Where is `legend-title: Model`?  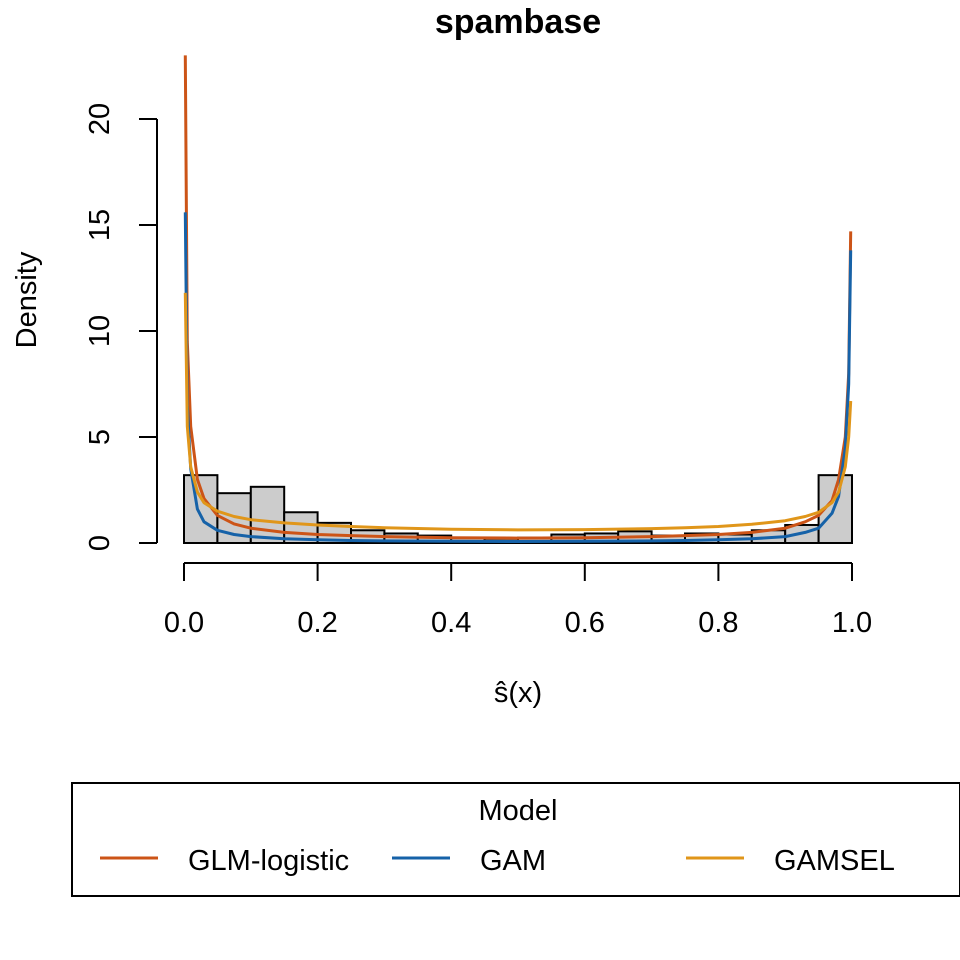 legend-title: Model is located at coordinates (518, 811).